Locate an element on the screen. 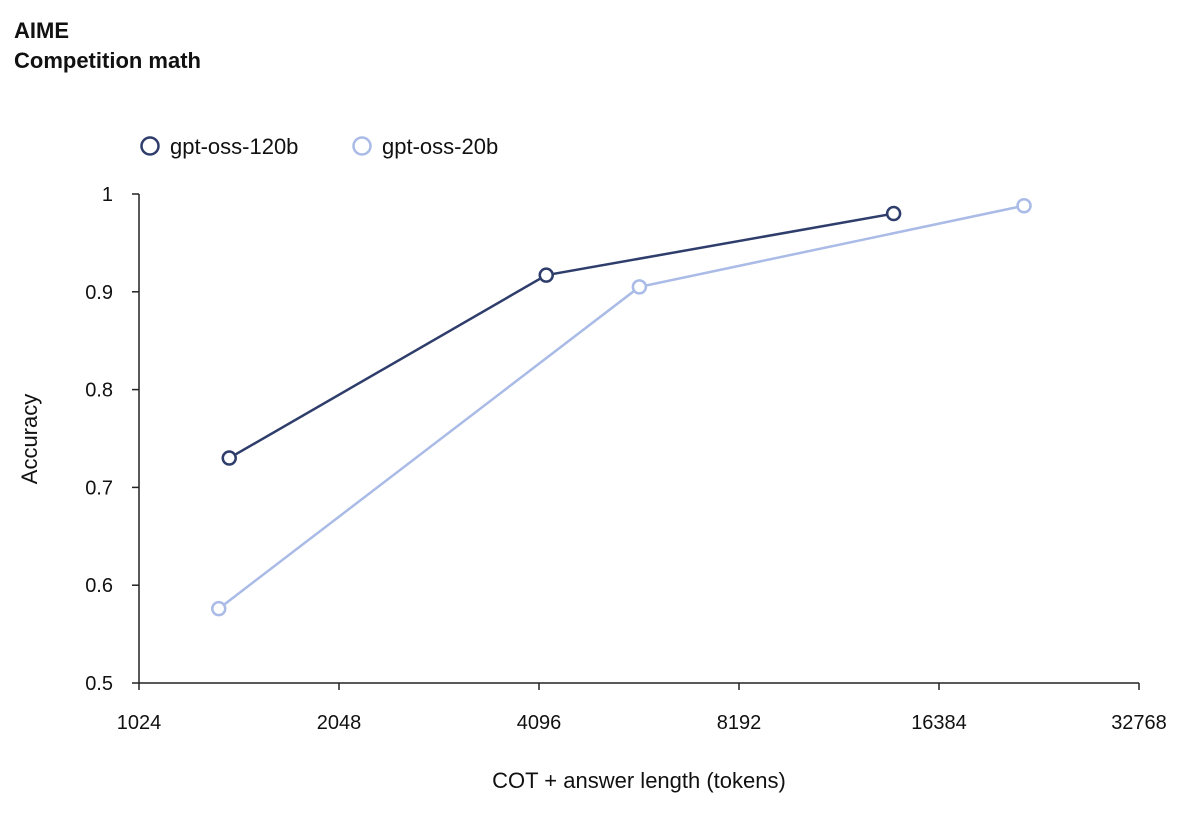 The width and height of the screenshot is (1200, 816). y-axis-label: Accuracy is located at coordinates (29, 439).